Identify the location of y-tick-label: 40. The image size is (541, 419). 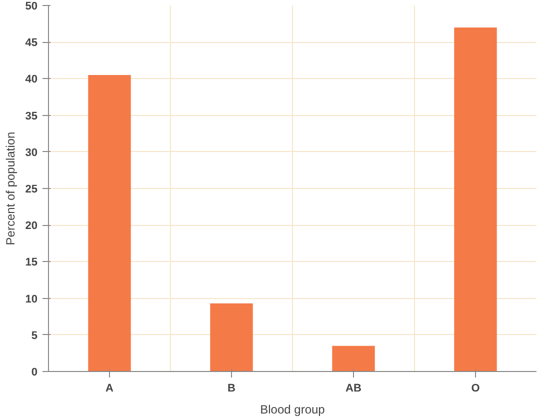
(31, 80).